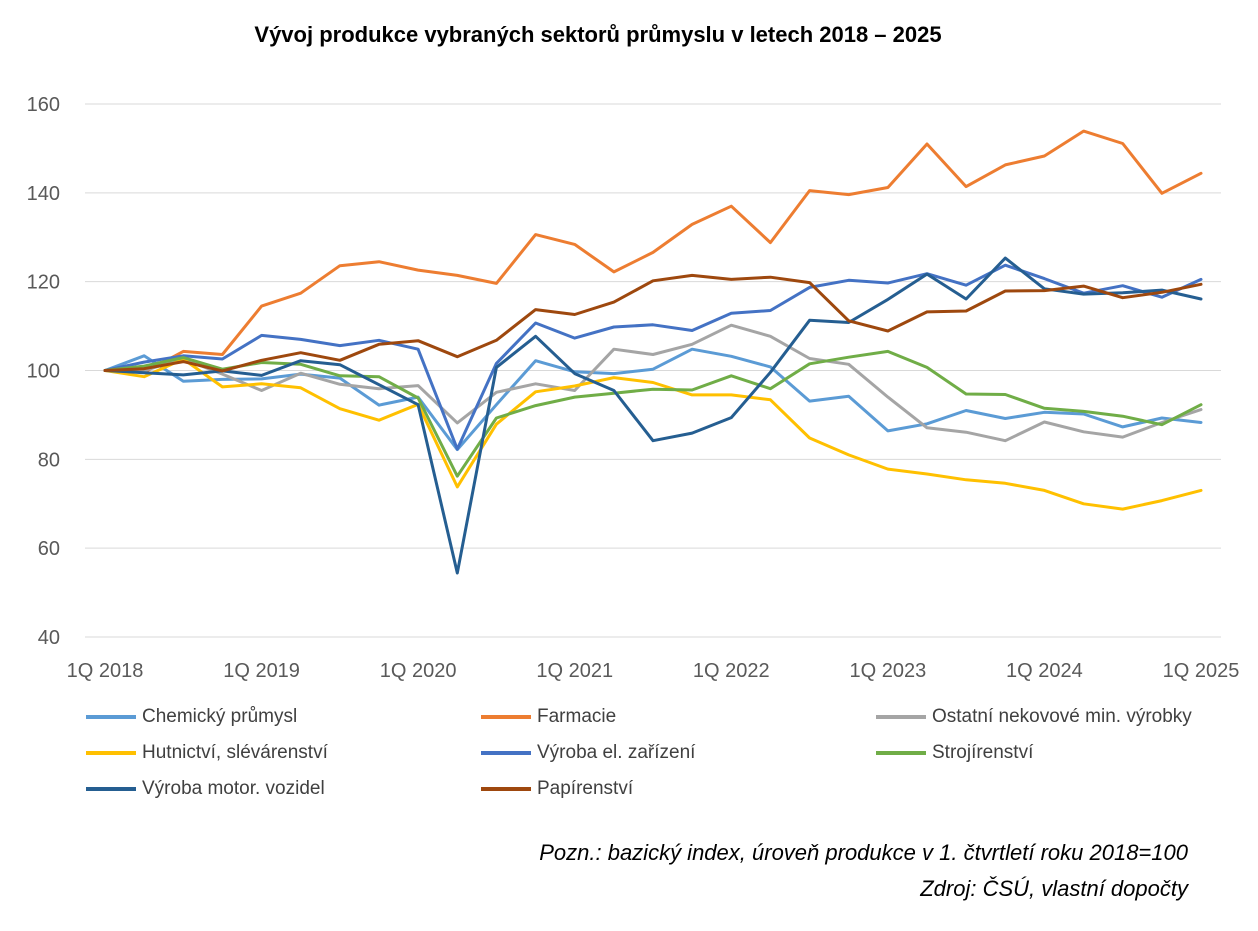 Image resolution: width=1258 pixels, height=931 pixels. I want to click on y-tick-label: 80, so click(49, 460).